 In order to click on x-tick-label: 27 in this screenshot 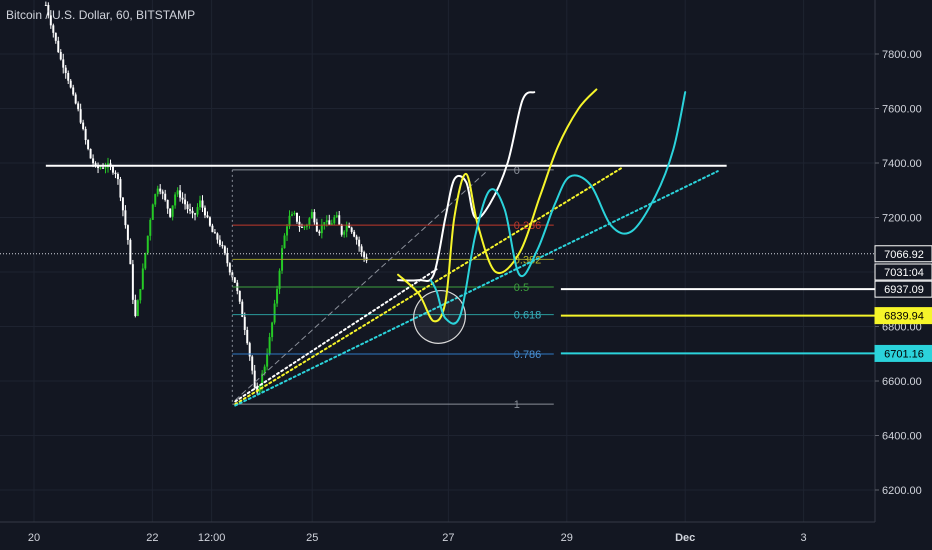, I will do `click(448, 538)`.